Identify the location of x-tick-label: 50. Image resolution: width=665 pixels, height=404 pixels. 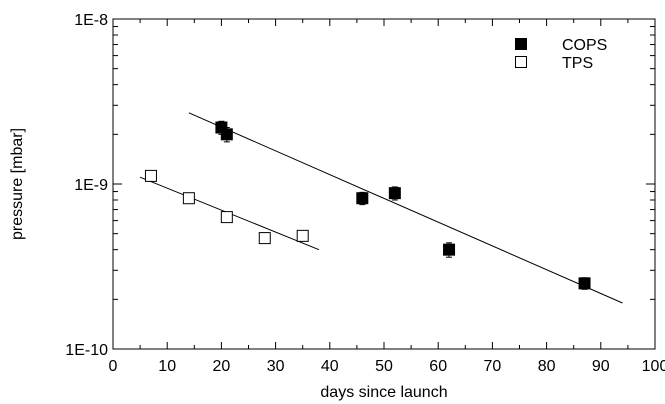
(384, 366).